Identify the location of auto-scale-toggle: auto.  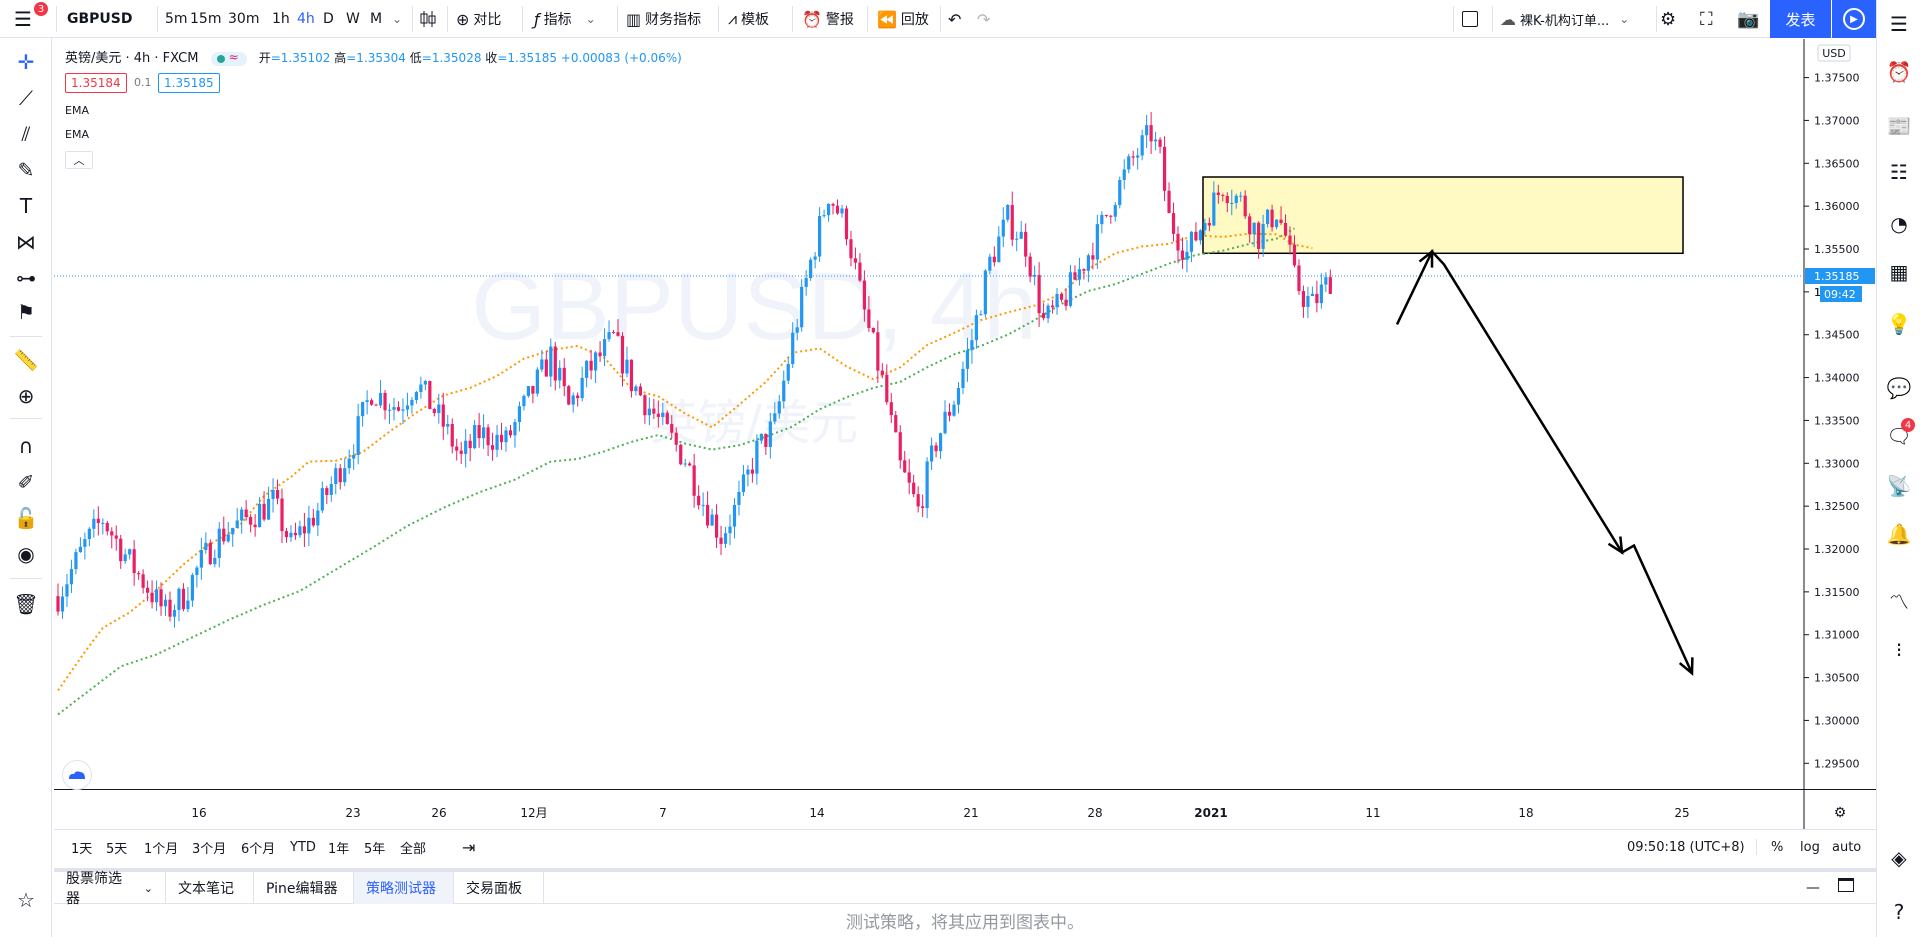
(1847, 847).